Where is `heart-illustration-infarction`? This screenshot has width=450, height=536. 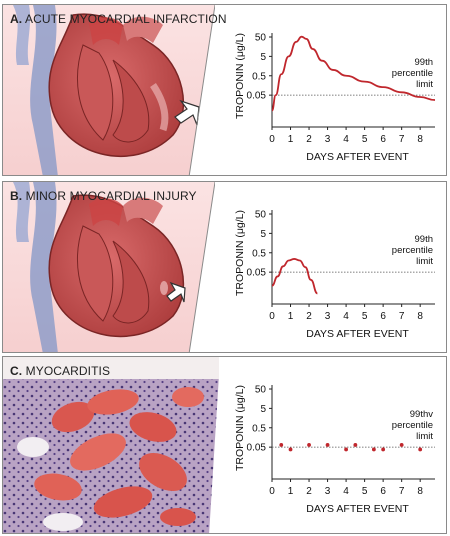 heart-illustration-infarction is located at coordinates (109, 90).